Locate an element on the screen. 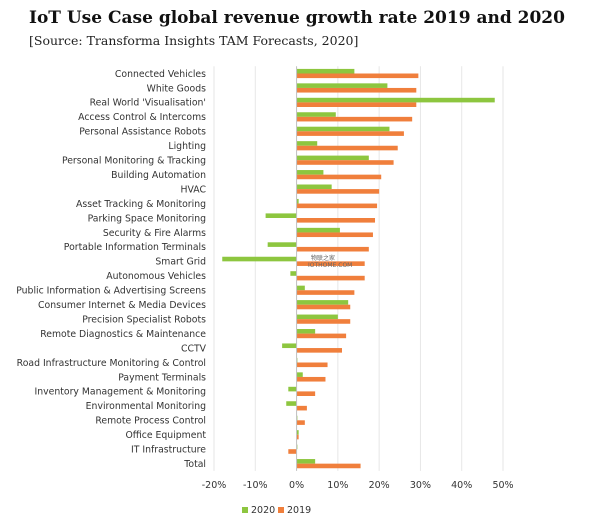 The image size is (596, 531). x-tick-labels: -20% -10% 0% 10% 20% 30% 40% 50% is located at coordinates (358, 485).